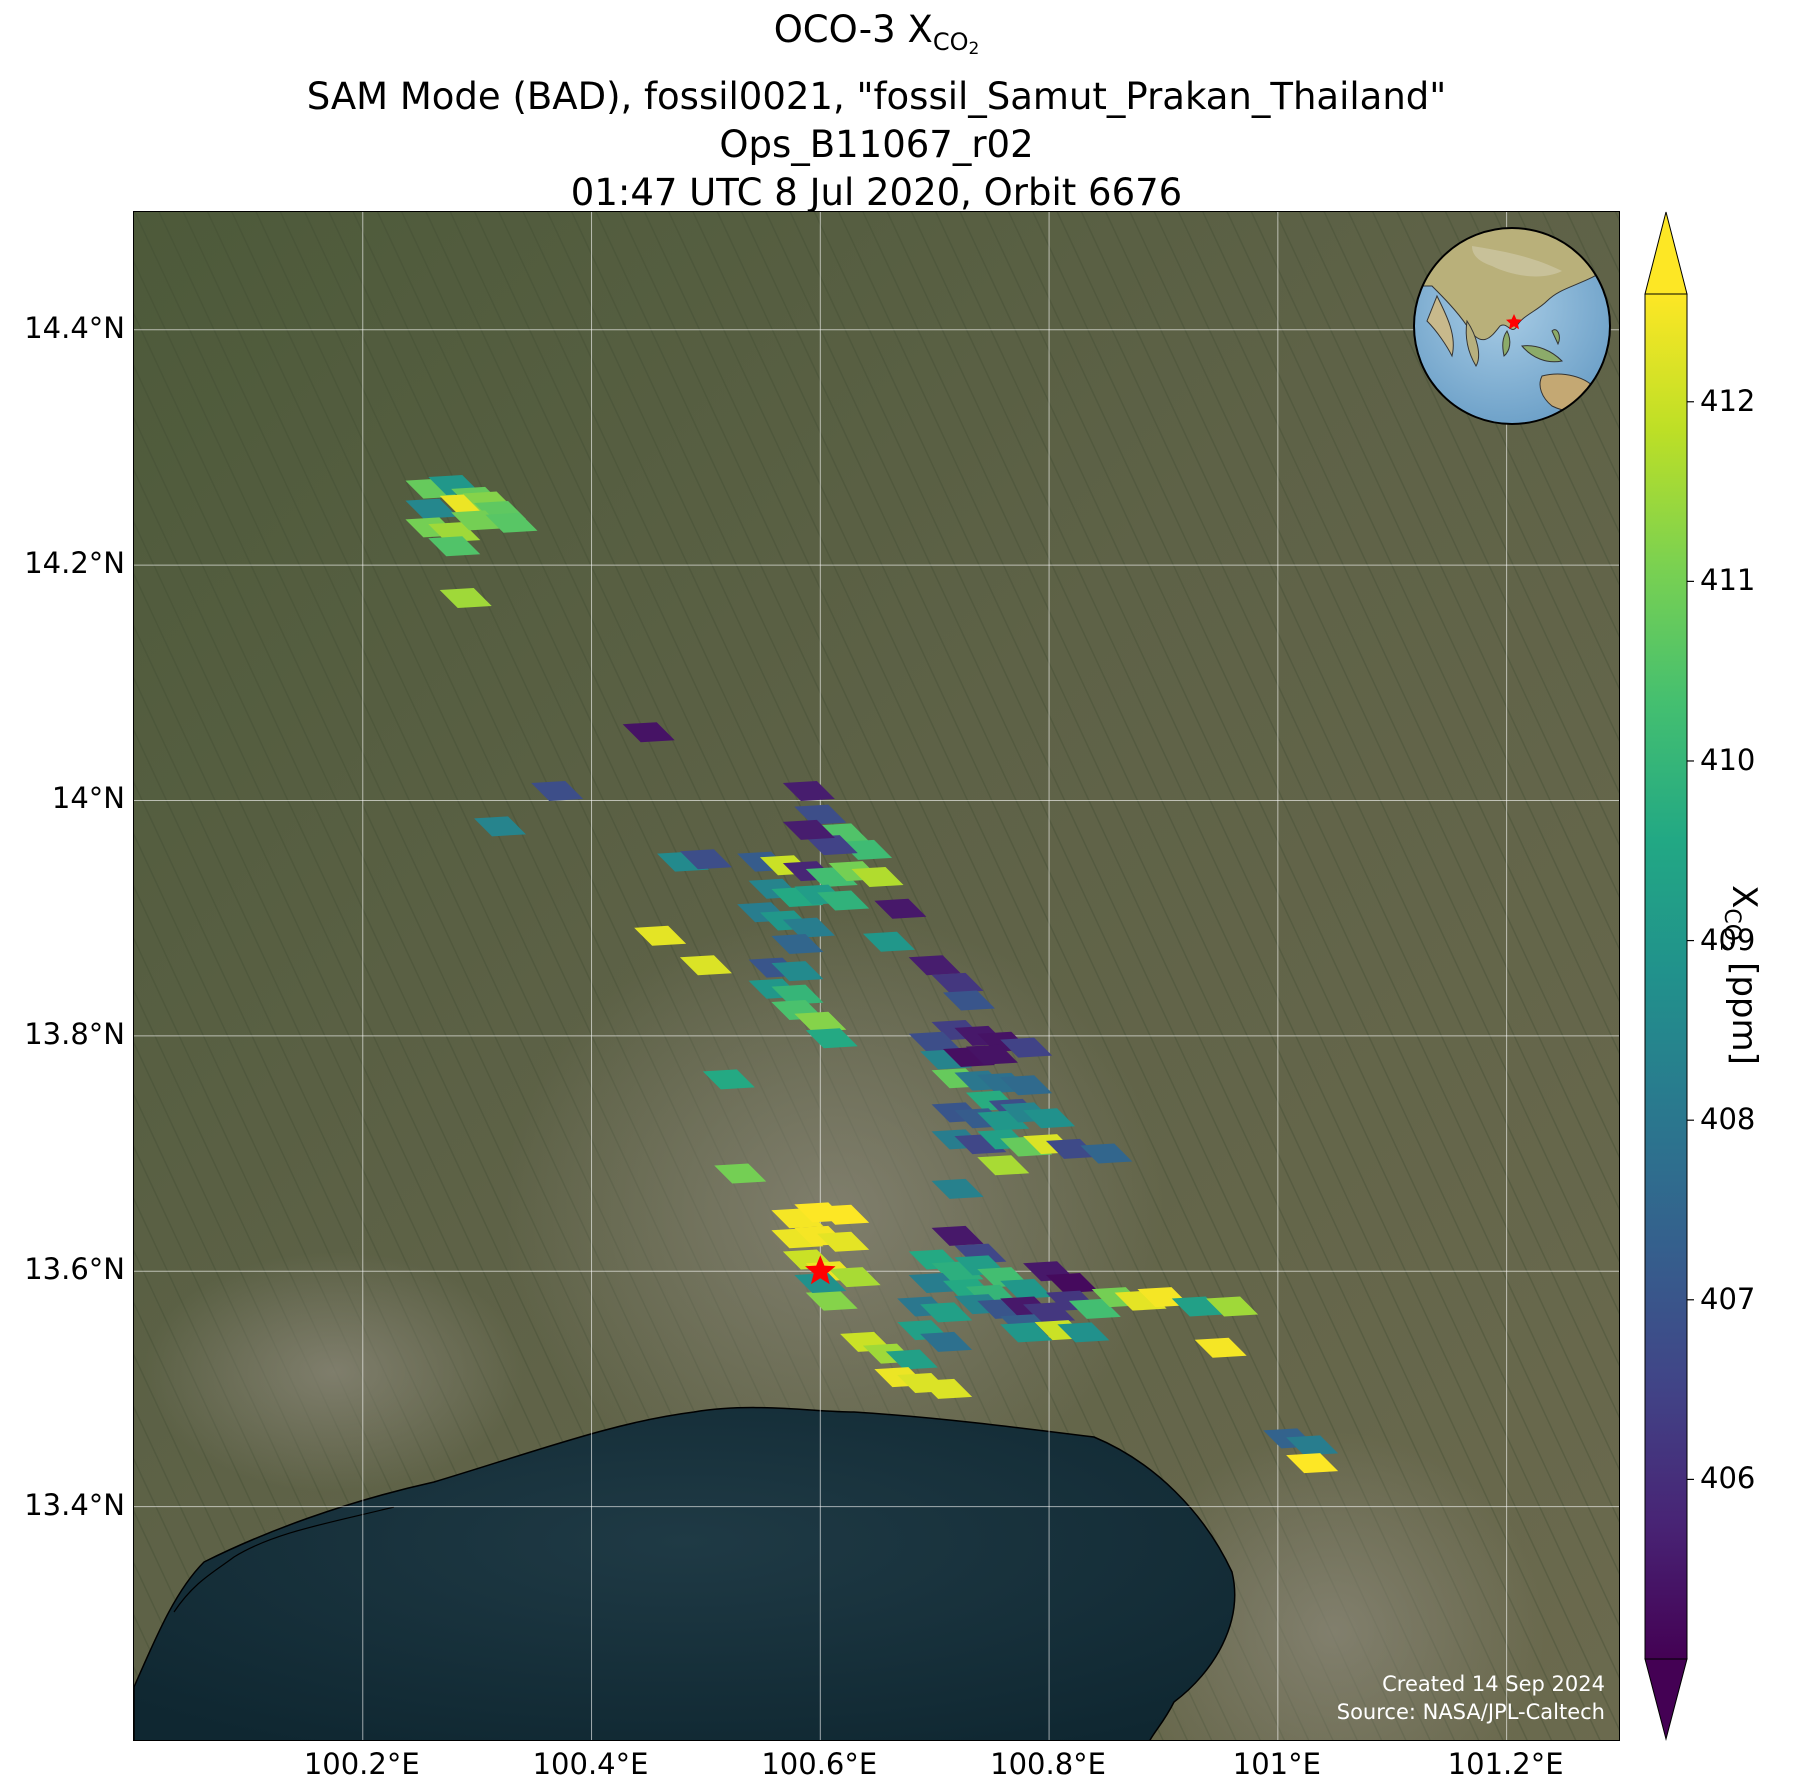  What do you see at coordinates (1514, 322) in the screenshot?
I see `globe-star-icon` at bounding box center [1514, 322].